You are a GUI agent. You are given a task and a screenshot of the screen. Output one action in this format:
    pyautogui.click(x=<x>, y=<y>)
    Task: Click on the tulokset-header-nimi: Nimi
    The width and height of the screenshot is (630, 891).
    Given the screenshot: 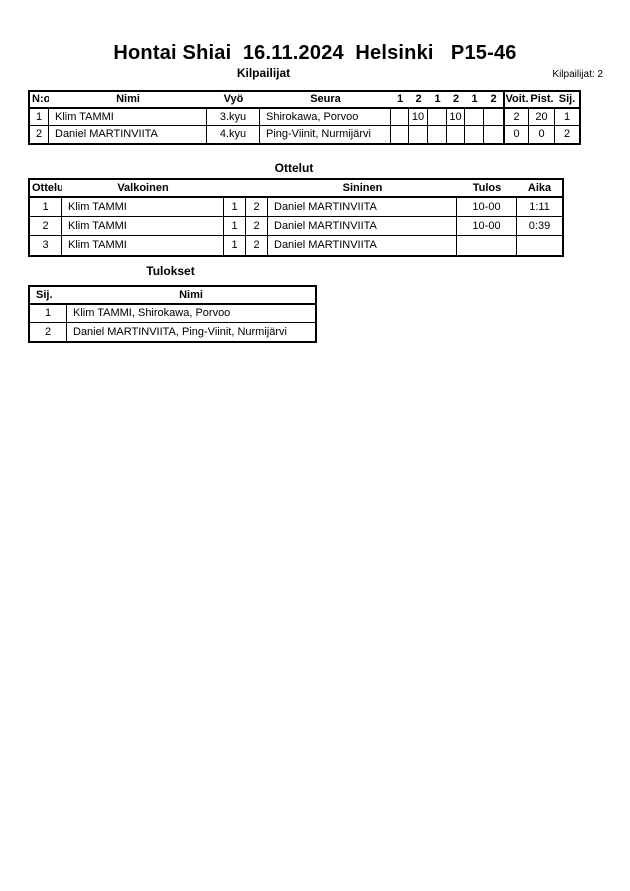 What is the action you would take?
    pyautogui.click(x=191, y=296)
    